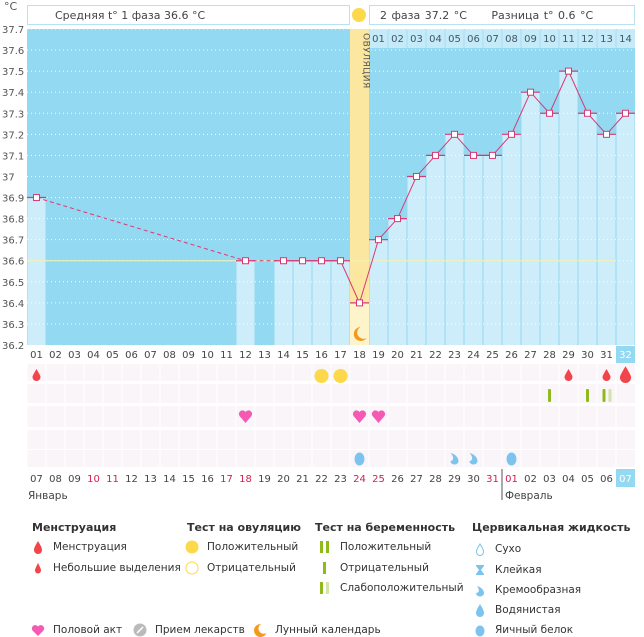  I want to click on y-tick-label: 37.5, so click(13, 72).